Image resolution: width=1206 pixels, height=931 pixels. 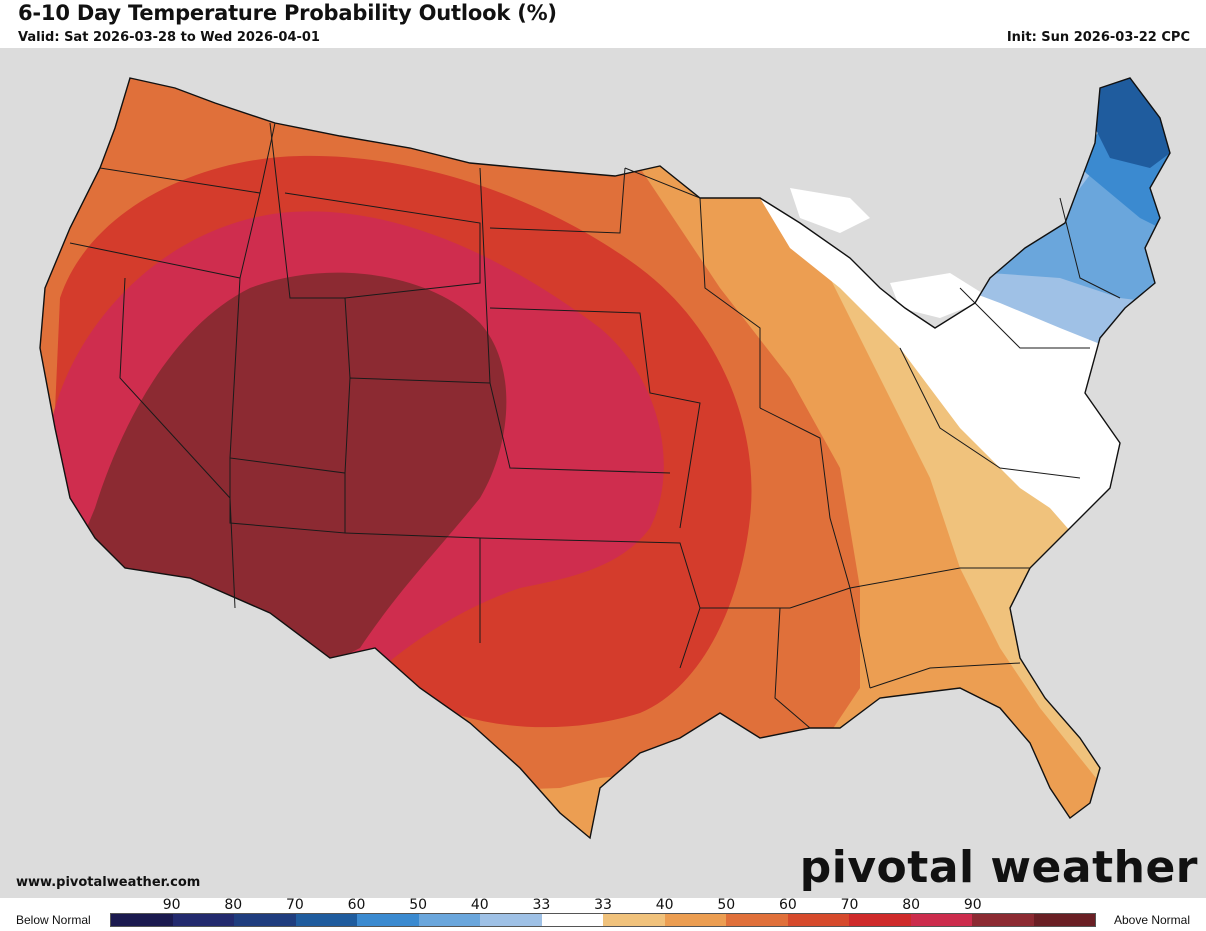 What do you see at coordinates (1151, 920) in the screenshot?
I see `legend-above-label: Above Normal` at bounding box center [1151, 920].